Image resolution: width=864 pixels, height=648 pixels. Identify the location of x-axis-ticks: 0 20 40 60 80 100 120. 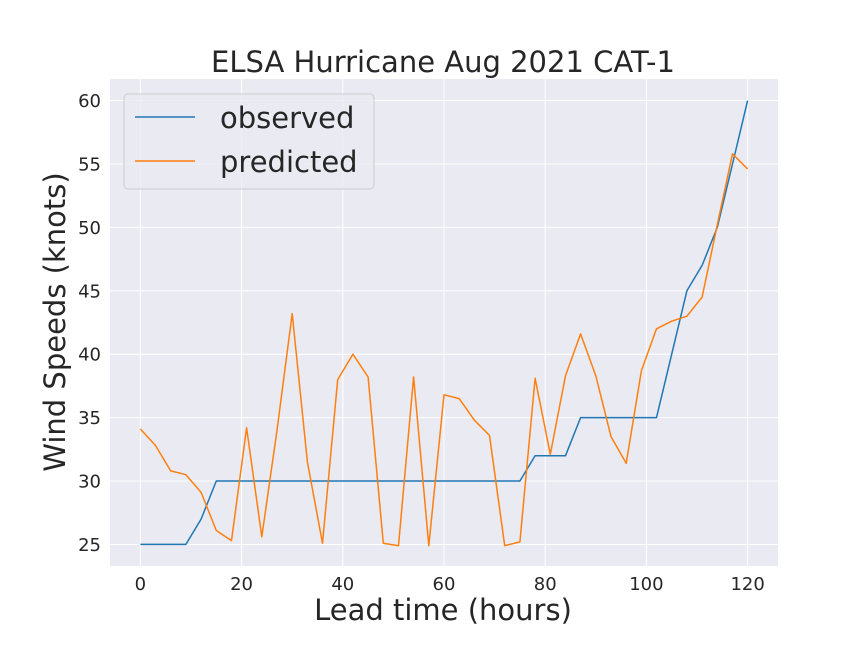
(450, 584).